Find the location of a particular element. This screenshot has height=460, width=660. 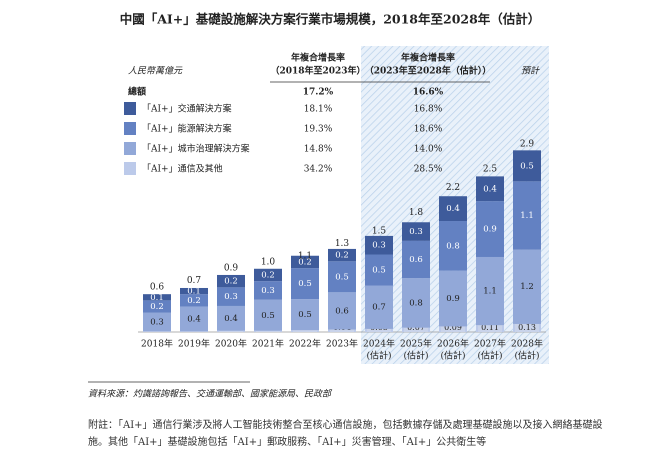

cagr-header: （2023年至2028年（估計）） is located at coordinates (428, 71).